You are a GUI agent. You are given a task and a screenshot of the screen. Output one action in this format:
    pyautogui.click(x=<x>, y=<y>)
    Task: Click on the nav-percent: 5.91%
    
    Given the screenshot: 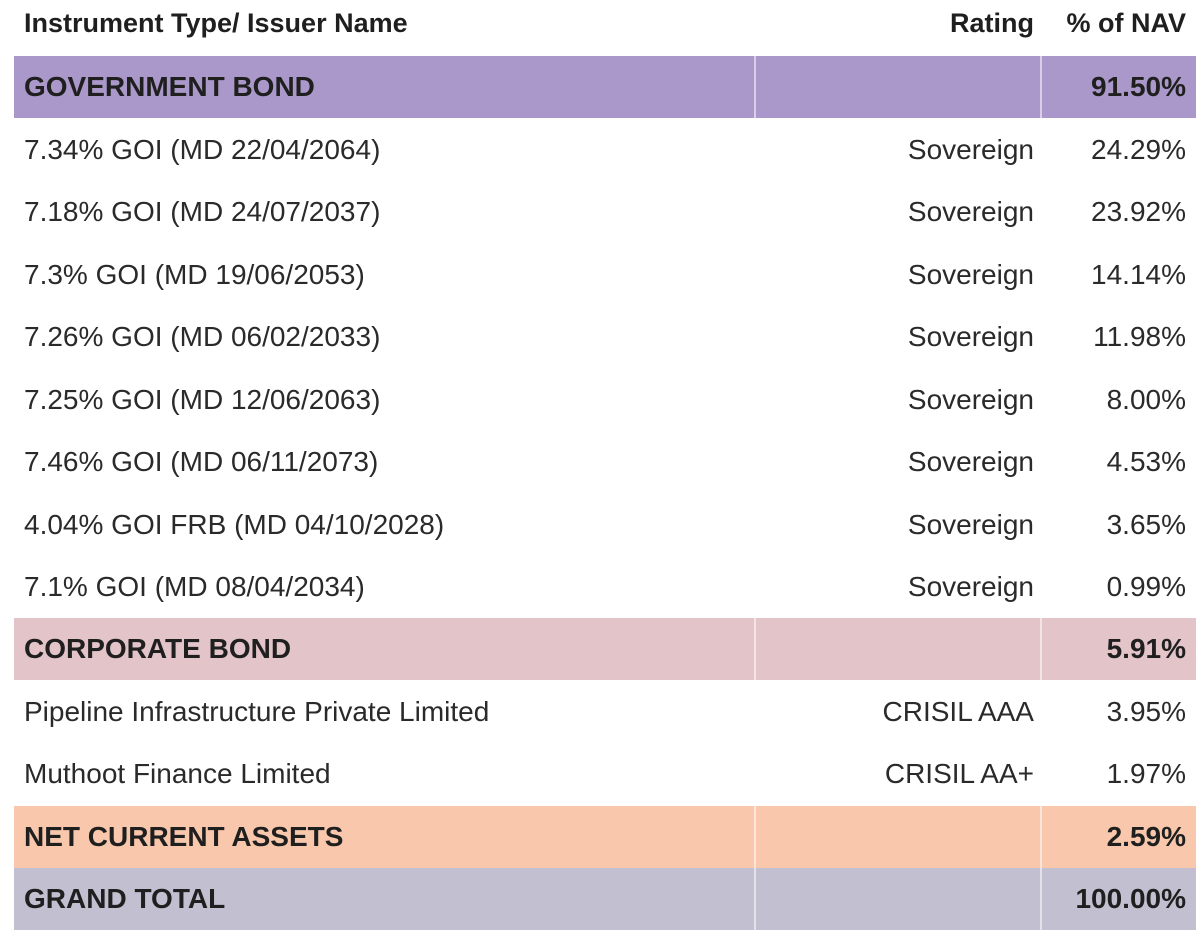 What is the action you would take?
    pyautogui.click(x=1146, y=648)
    